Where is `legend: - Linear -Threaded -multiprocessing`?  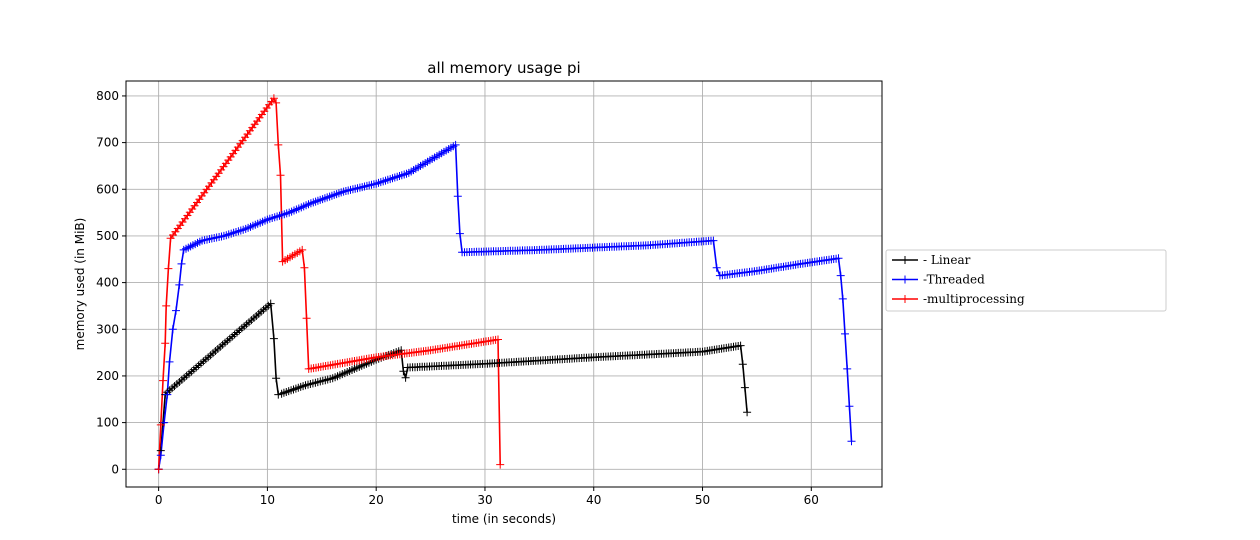
legend: - Linear -Threaded -multiprocessing is located at coordinates (1026, 280).